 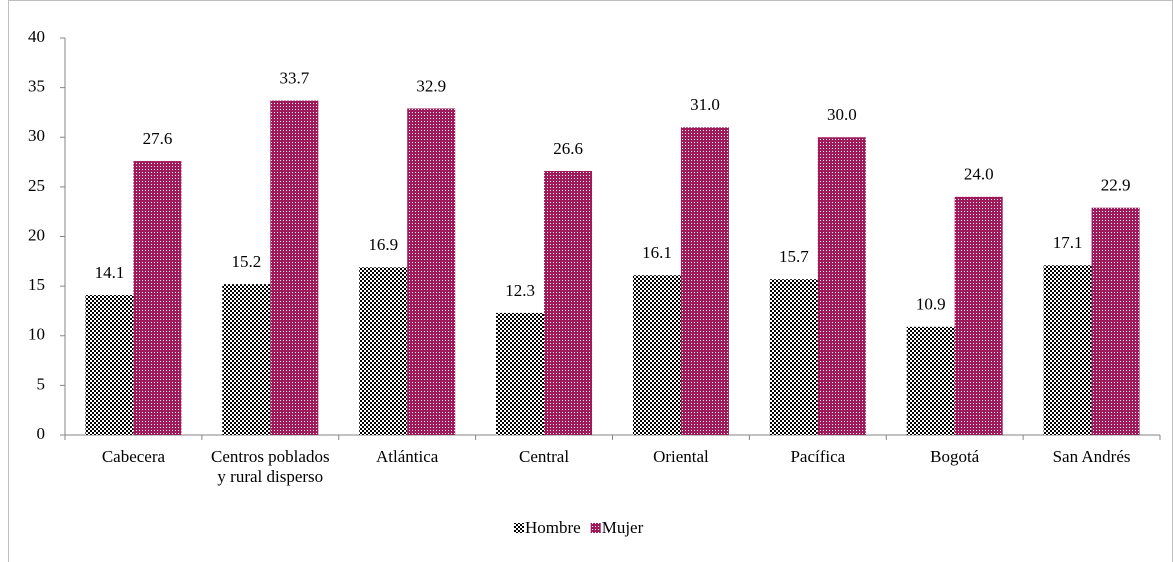 I want to click on x-tick-label: Atlántica, so click(x=407, y=456).